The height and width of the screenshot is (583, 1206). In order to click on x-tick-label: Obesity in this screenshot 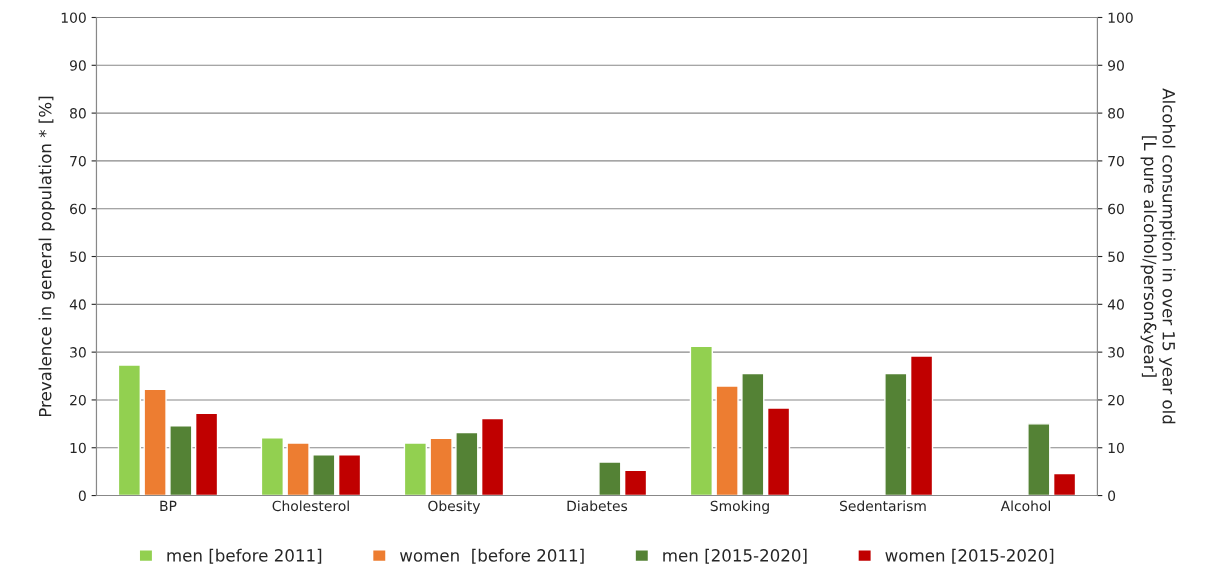, I will do `click(454, 507)`.